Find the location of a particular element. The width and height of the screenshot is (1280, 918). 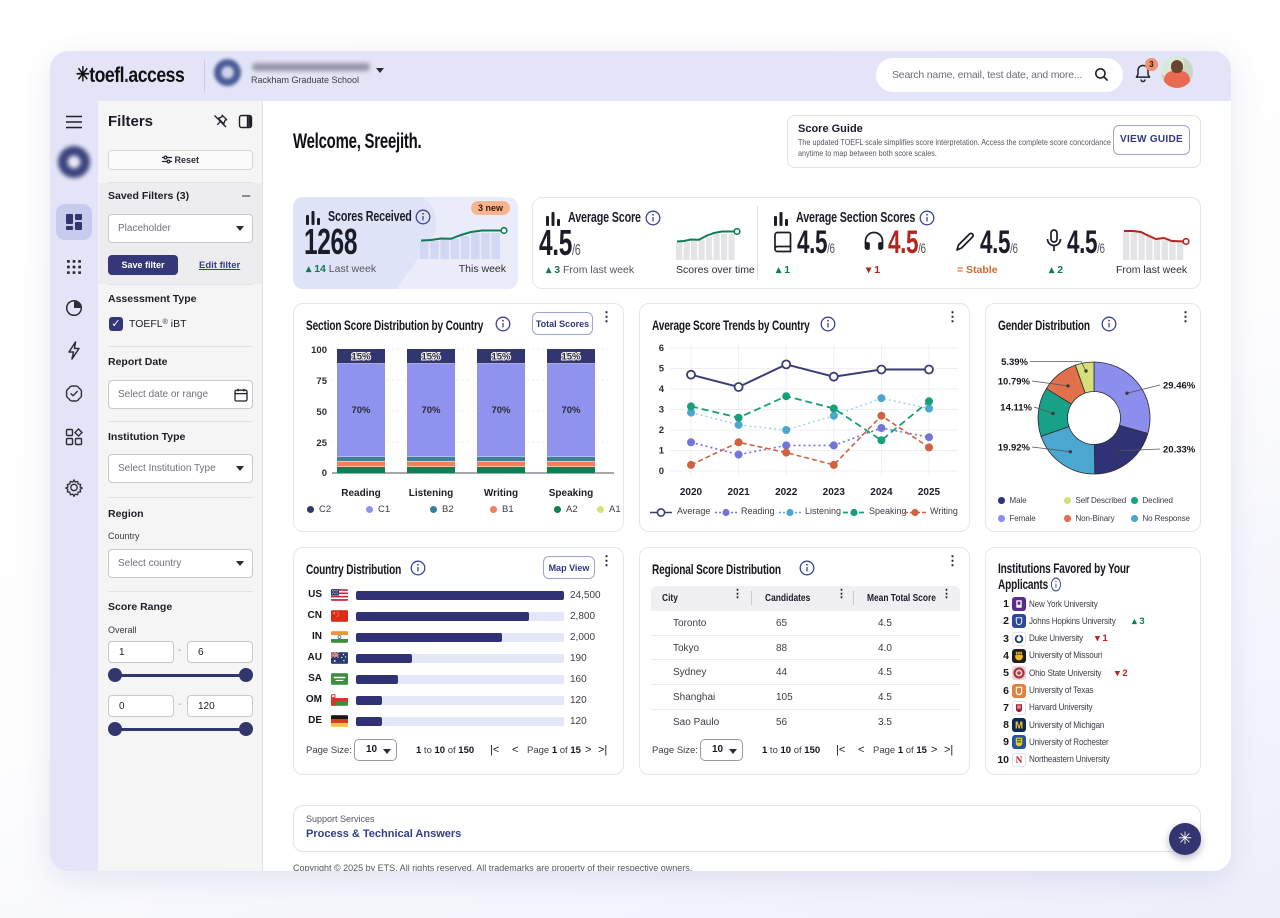

svg-text: 2025 is located at coordinates (929, 492).